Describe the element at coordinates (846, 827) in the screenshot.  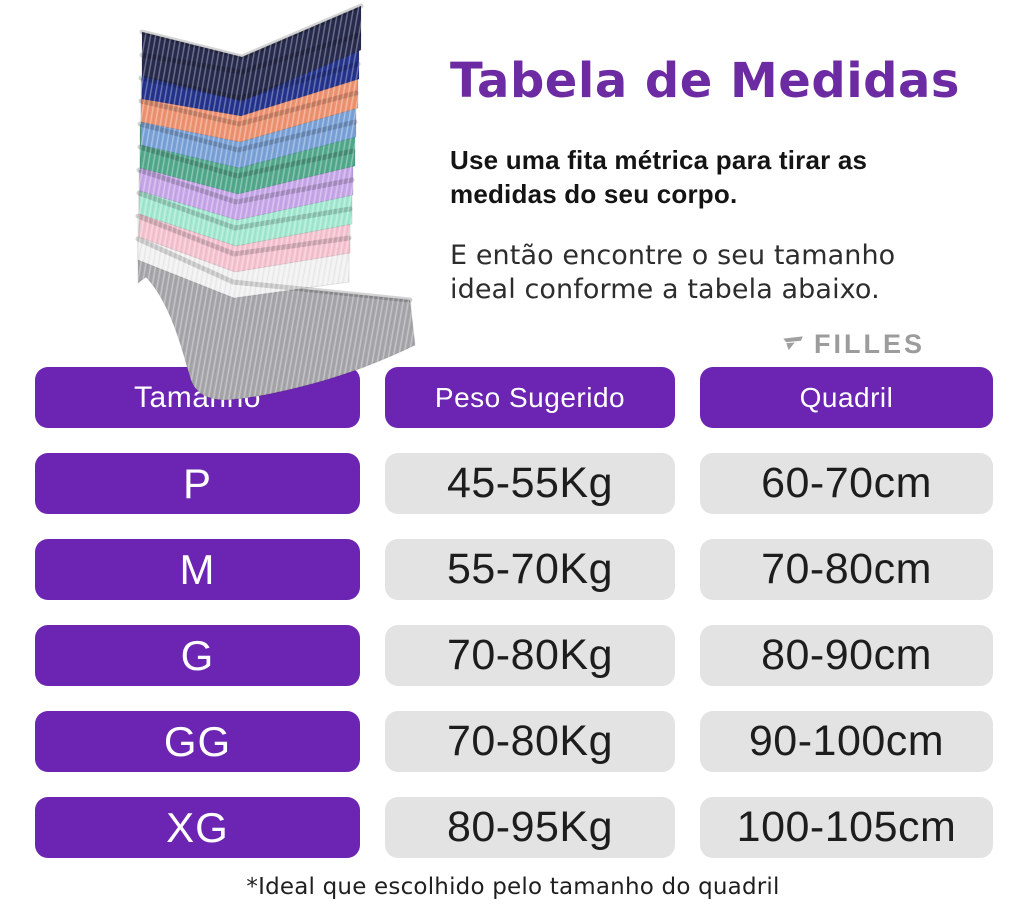
I see `hip-cell-xg: 100-105cm` at that location.